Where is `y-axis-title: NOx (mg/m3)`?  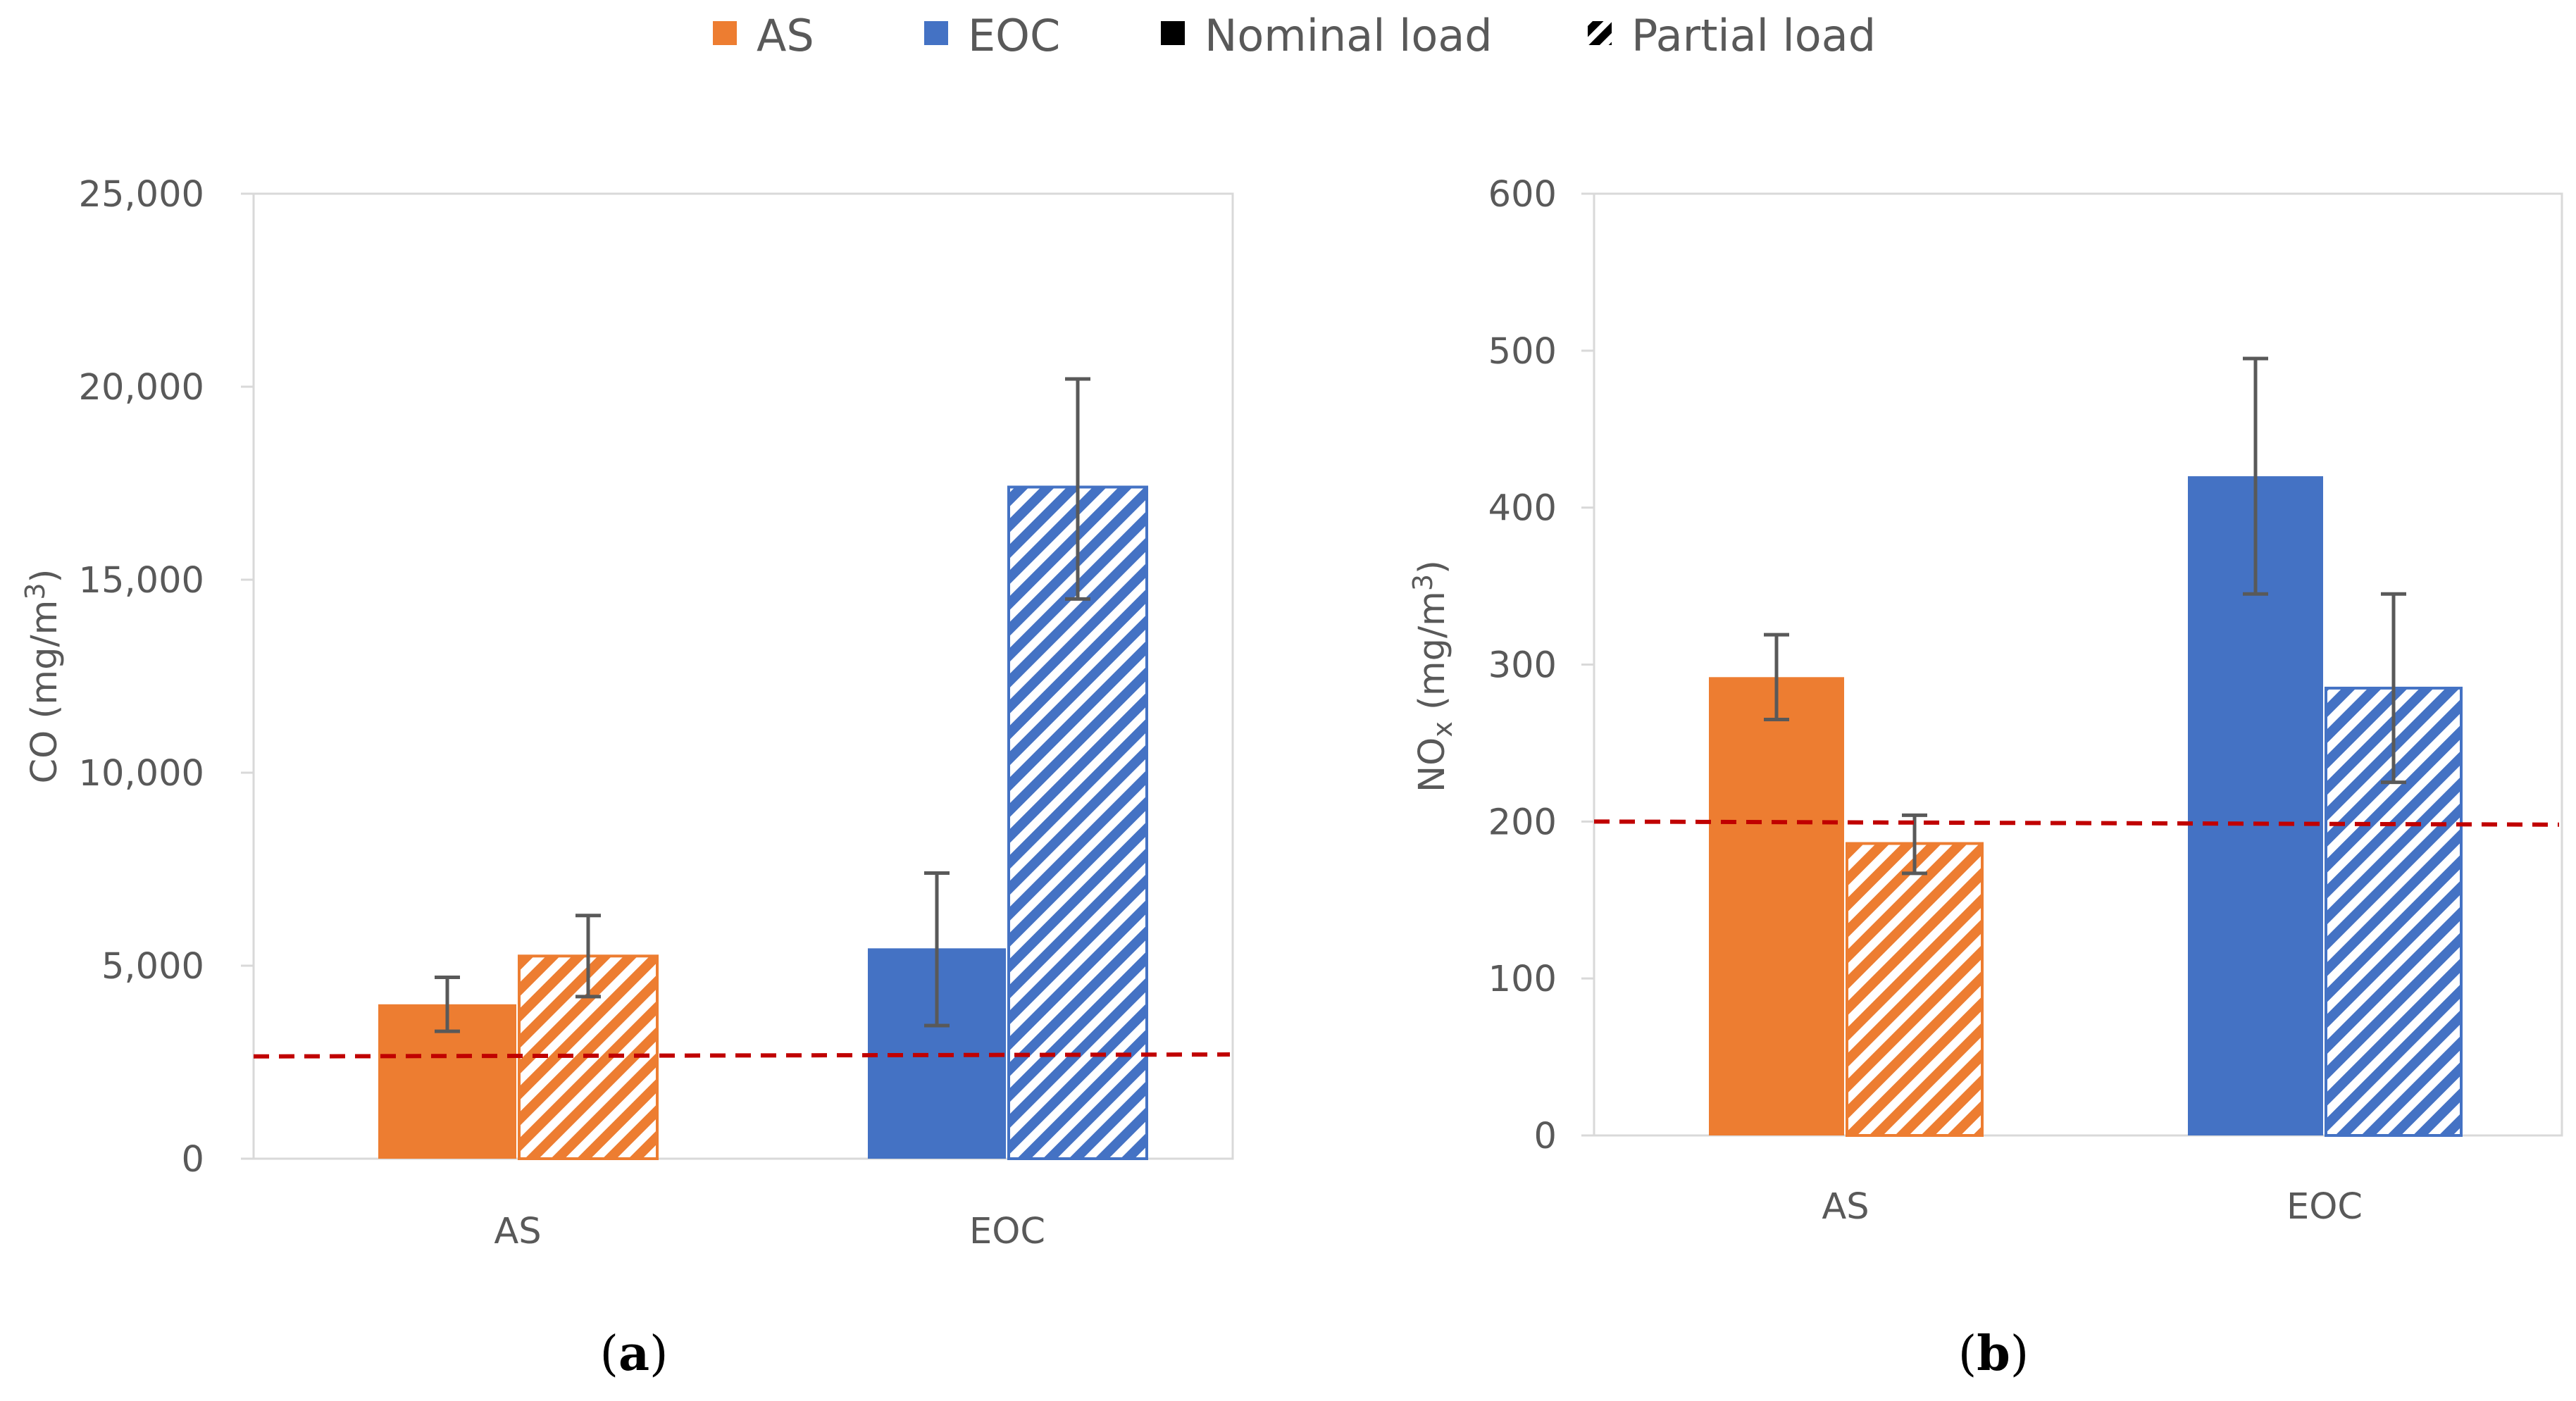
y-axis-title: NOx (mg/m3) is located at coordinates (1432, 676).